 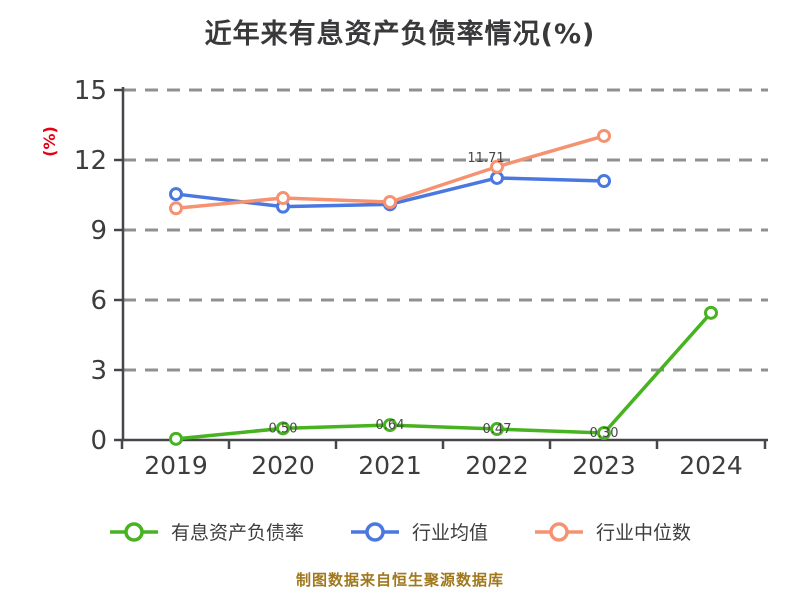 I want to click on legend-item-series1: 有息资产负债率, so click(x=206, y=531).